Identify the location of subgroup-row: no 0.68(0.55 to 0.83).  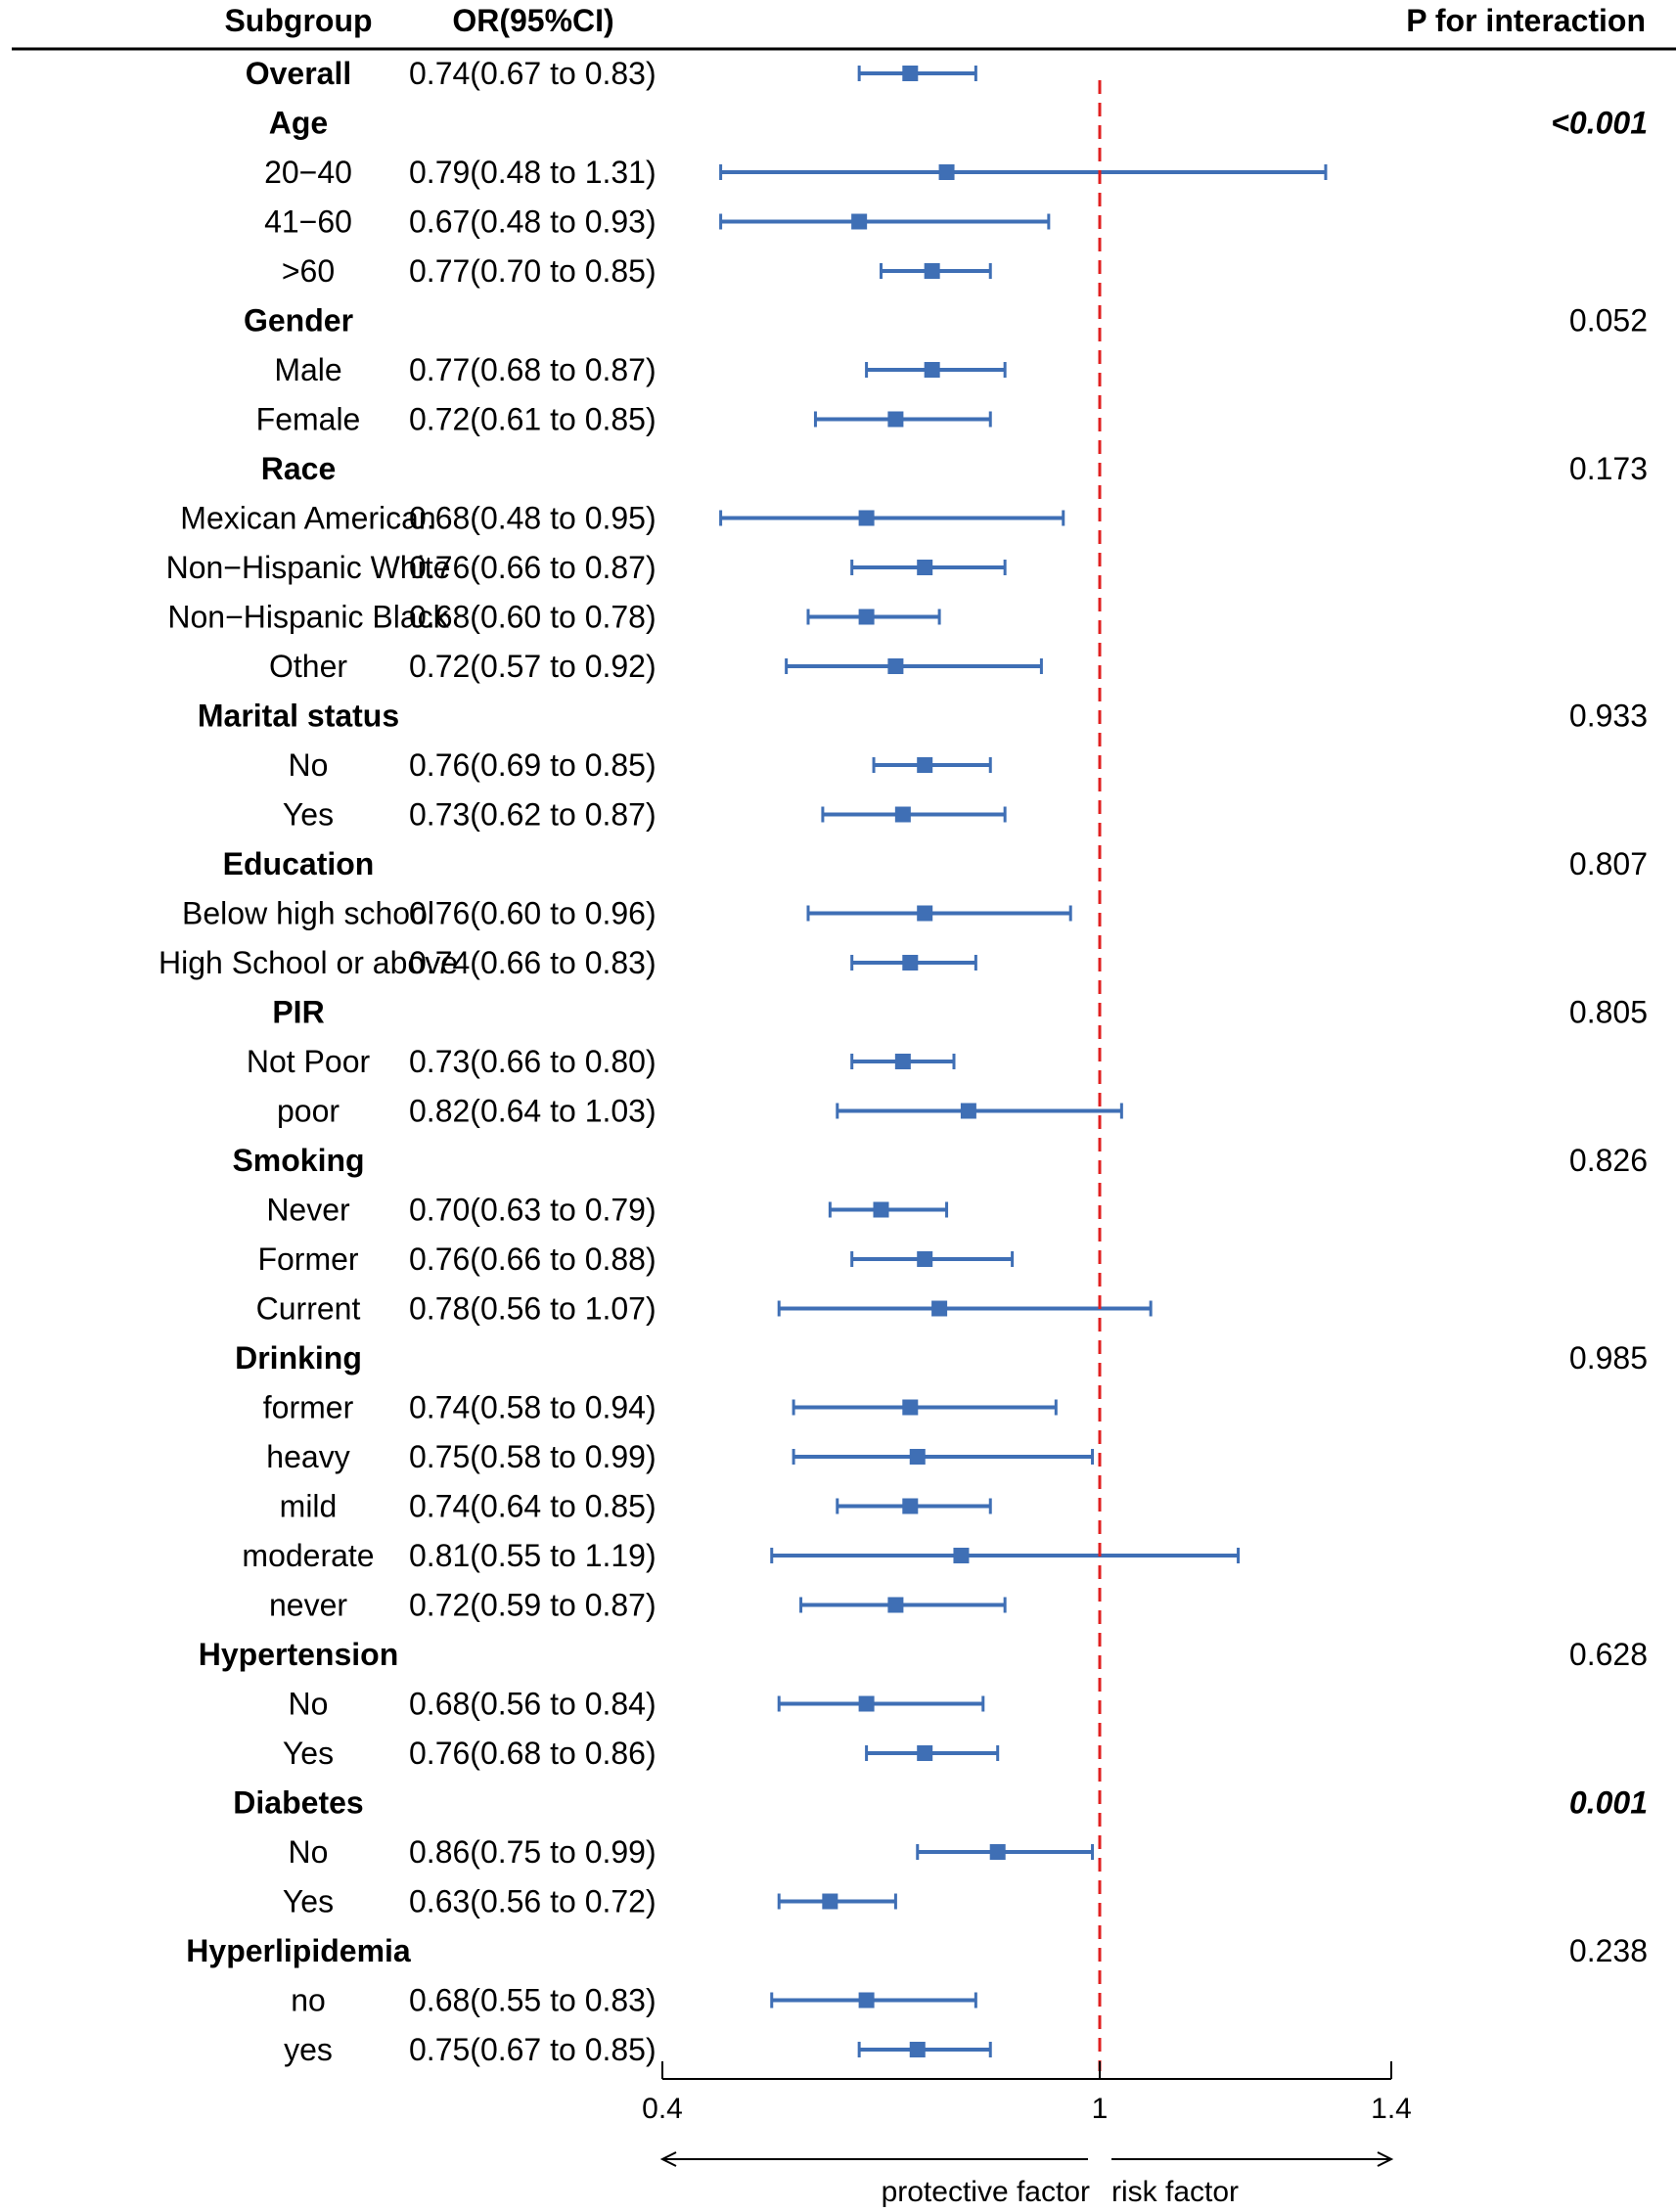
(634, 2000).